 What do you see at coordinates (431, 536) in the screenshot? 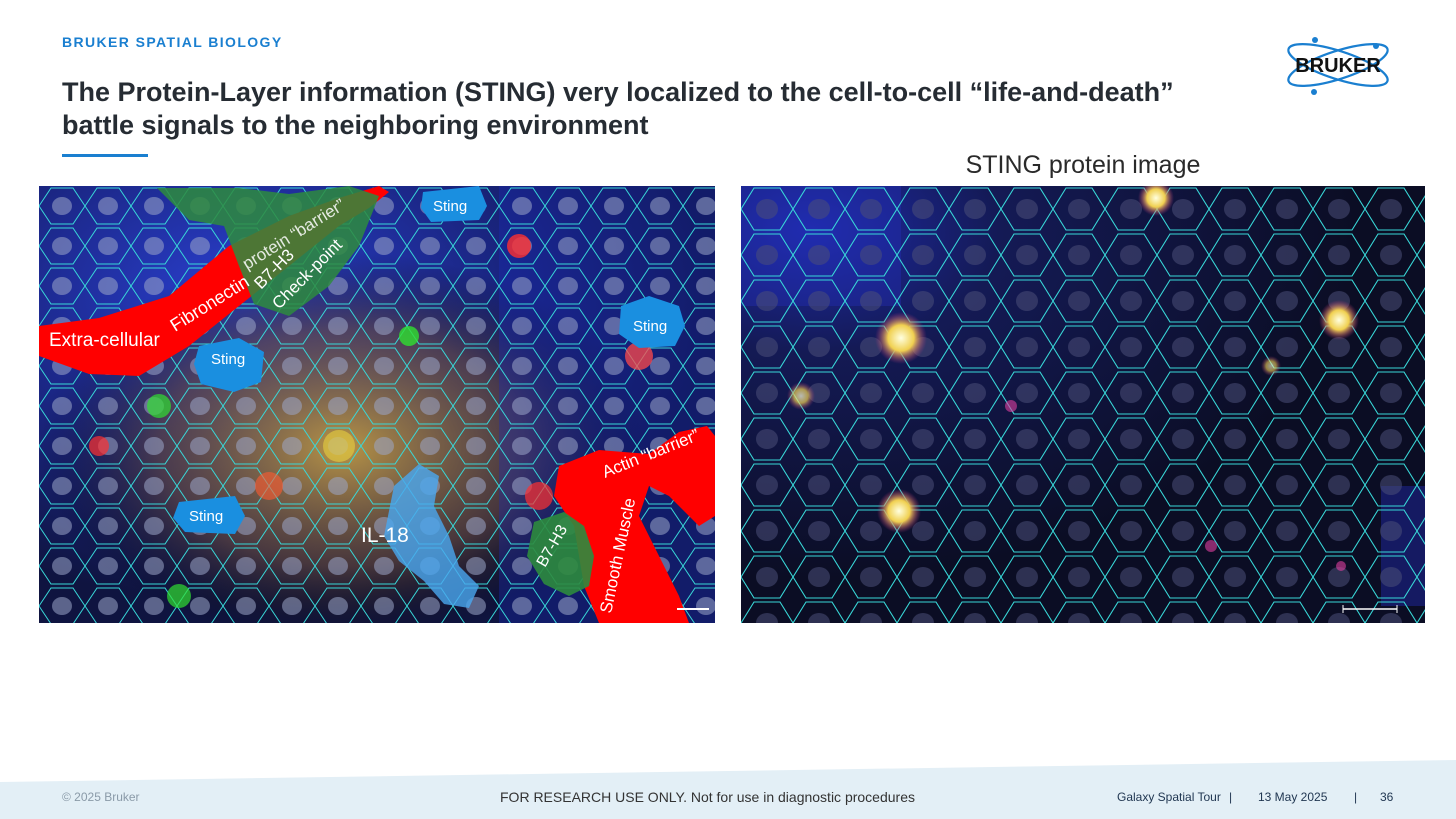
I see `il18-region` at bounding box center [431, 536].